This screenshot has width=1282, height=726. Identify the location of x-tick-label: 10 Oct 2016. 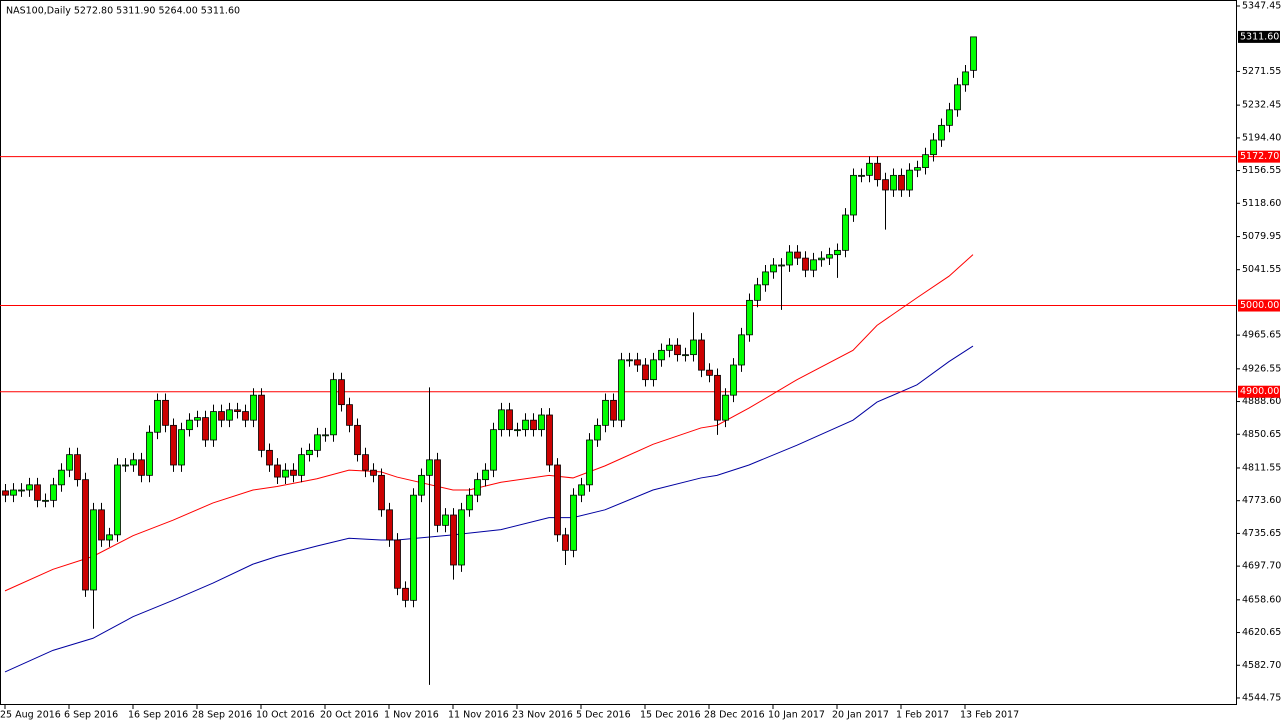
(285, 715).